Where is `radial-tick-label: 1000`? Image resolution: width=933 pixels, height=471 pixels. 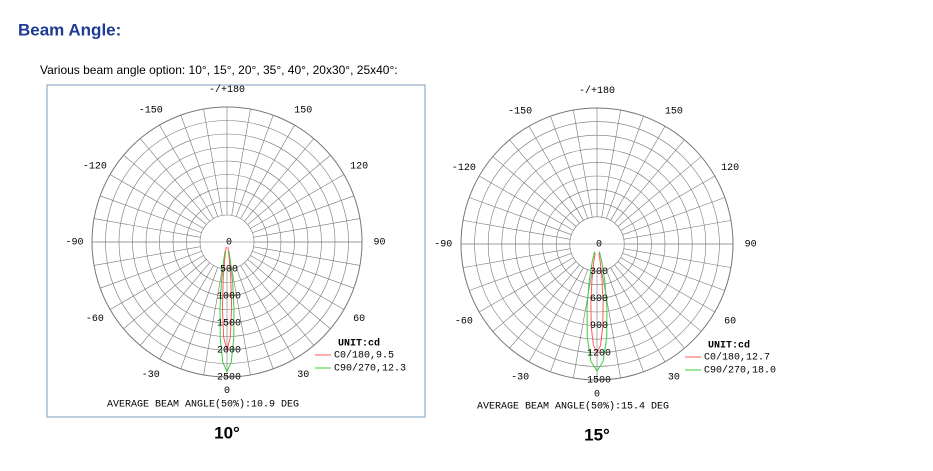
radial-tick-label: 1000 is located at coordinates (229, 297).